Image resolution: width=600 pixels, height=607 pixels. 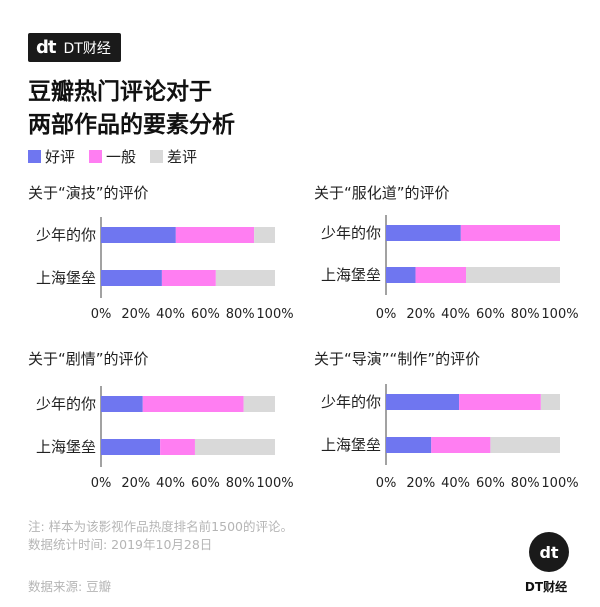 I want to click on legend-item-bad: 差评, so click(x=173, y=156).